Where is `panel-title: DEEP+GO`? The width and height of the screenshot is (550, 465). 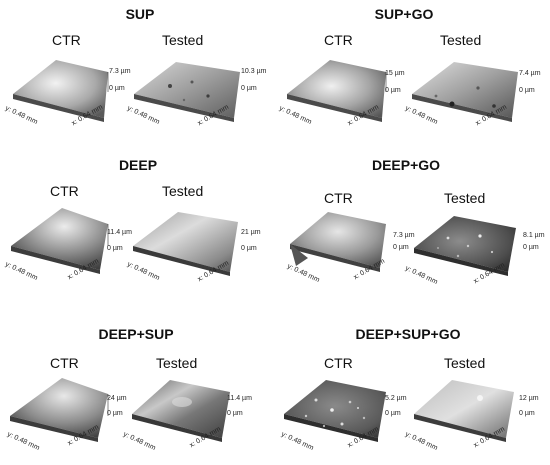
panel-title: DEEP+GO is located at coordinates (406, 165).